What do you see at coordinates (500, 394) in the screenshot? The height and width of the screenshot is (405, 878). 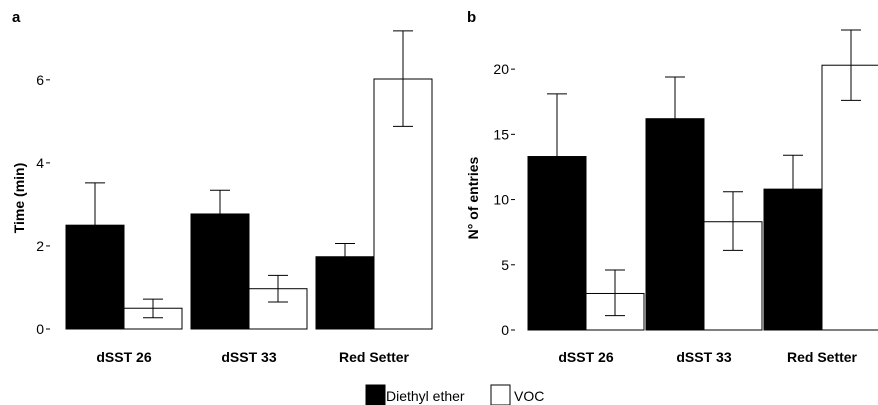 I see `legend-swatch-voc` at bounding box center [500, 394].